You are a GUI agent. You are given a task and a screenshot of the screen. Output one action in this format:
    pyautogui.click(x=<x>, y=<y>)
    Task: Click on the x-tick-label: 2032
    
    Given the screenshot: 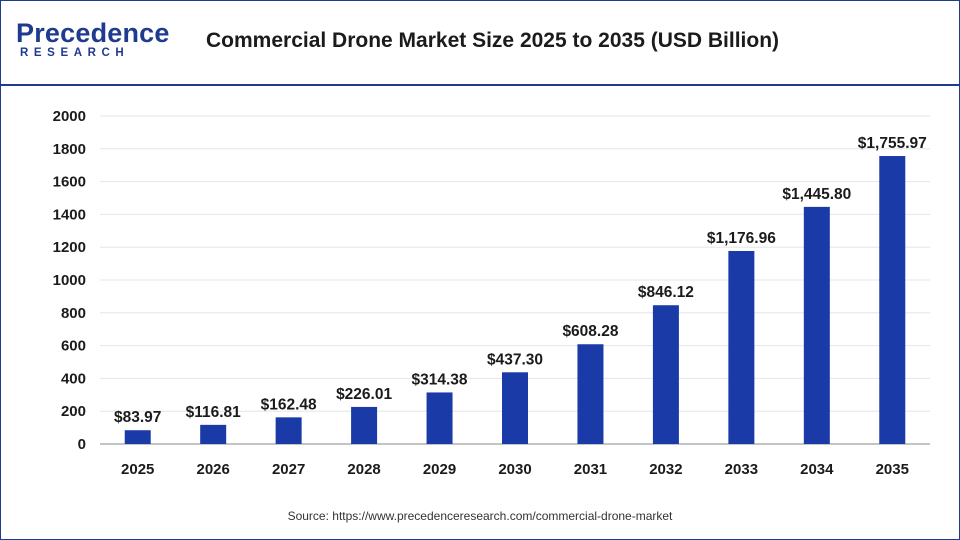 What is the action you would take?
    pyautogui.click(x=665, y=469)
    